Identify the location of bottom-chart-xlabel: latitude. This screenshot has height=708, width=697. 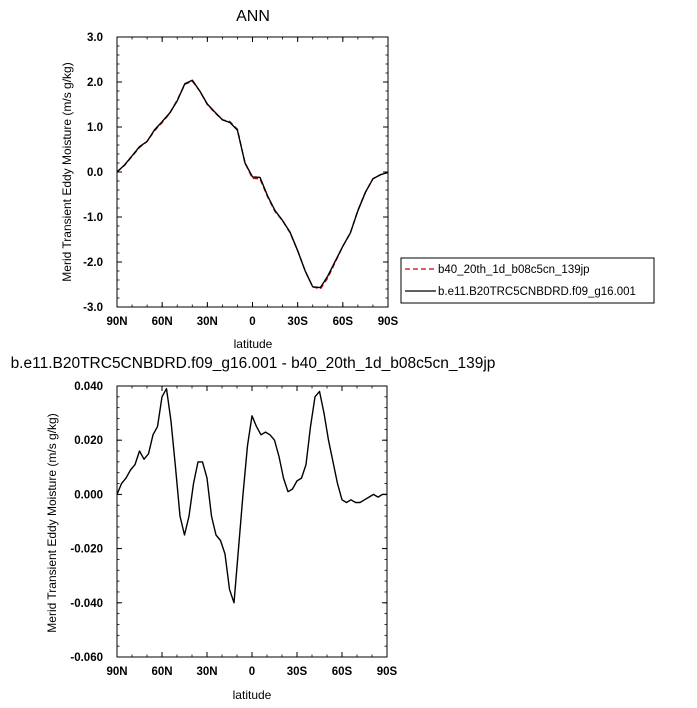
(252, 695).